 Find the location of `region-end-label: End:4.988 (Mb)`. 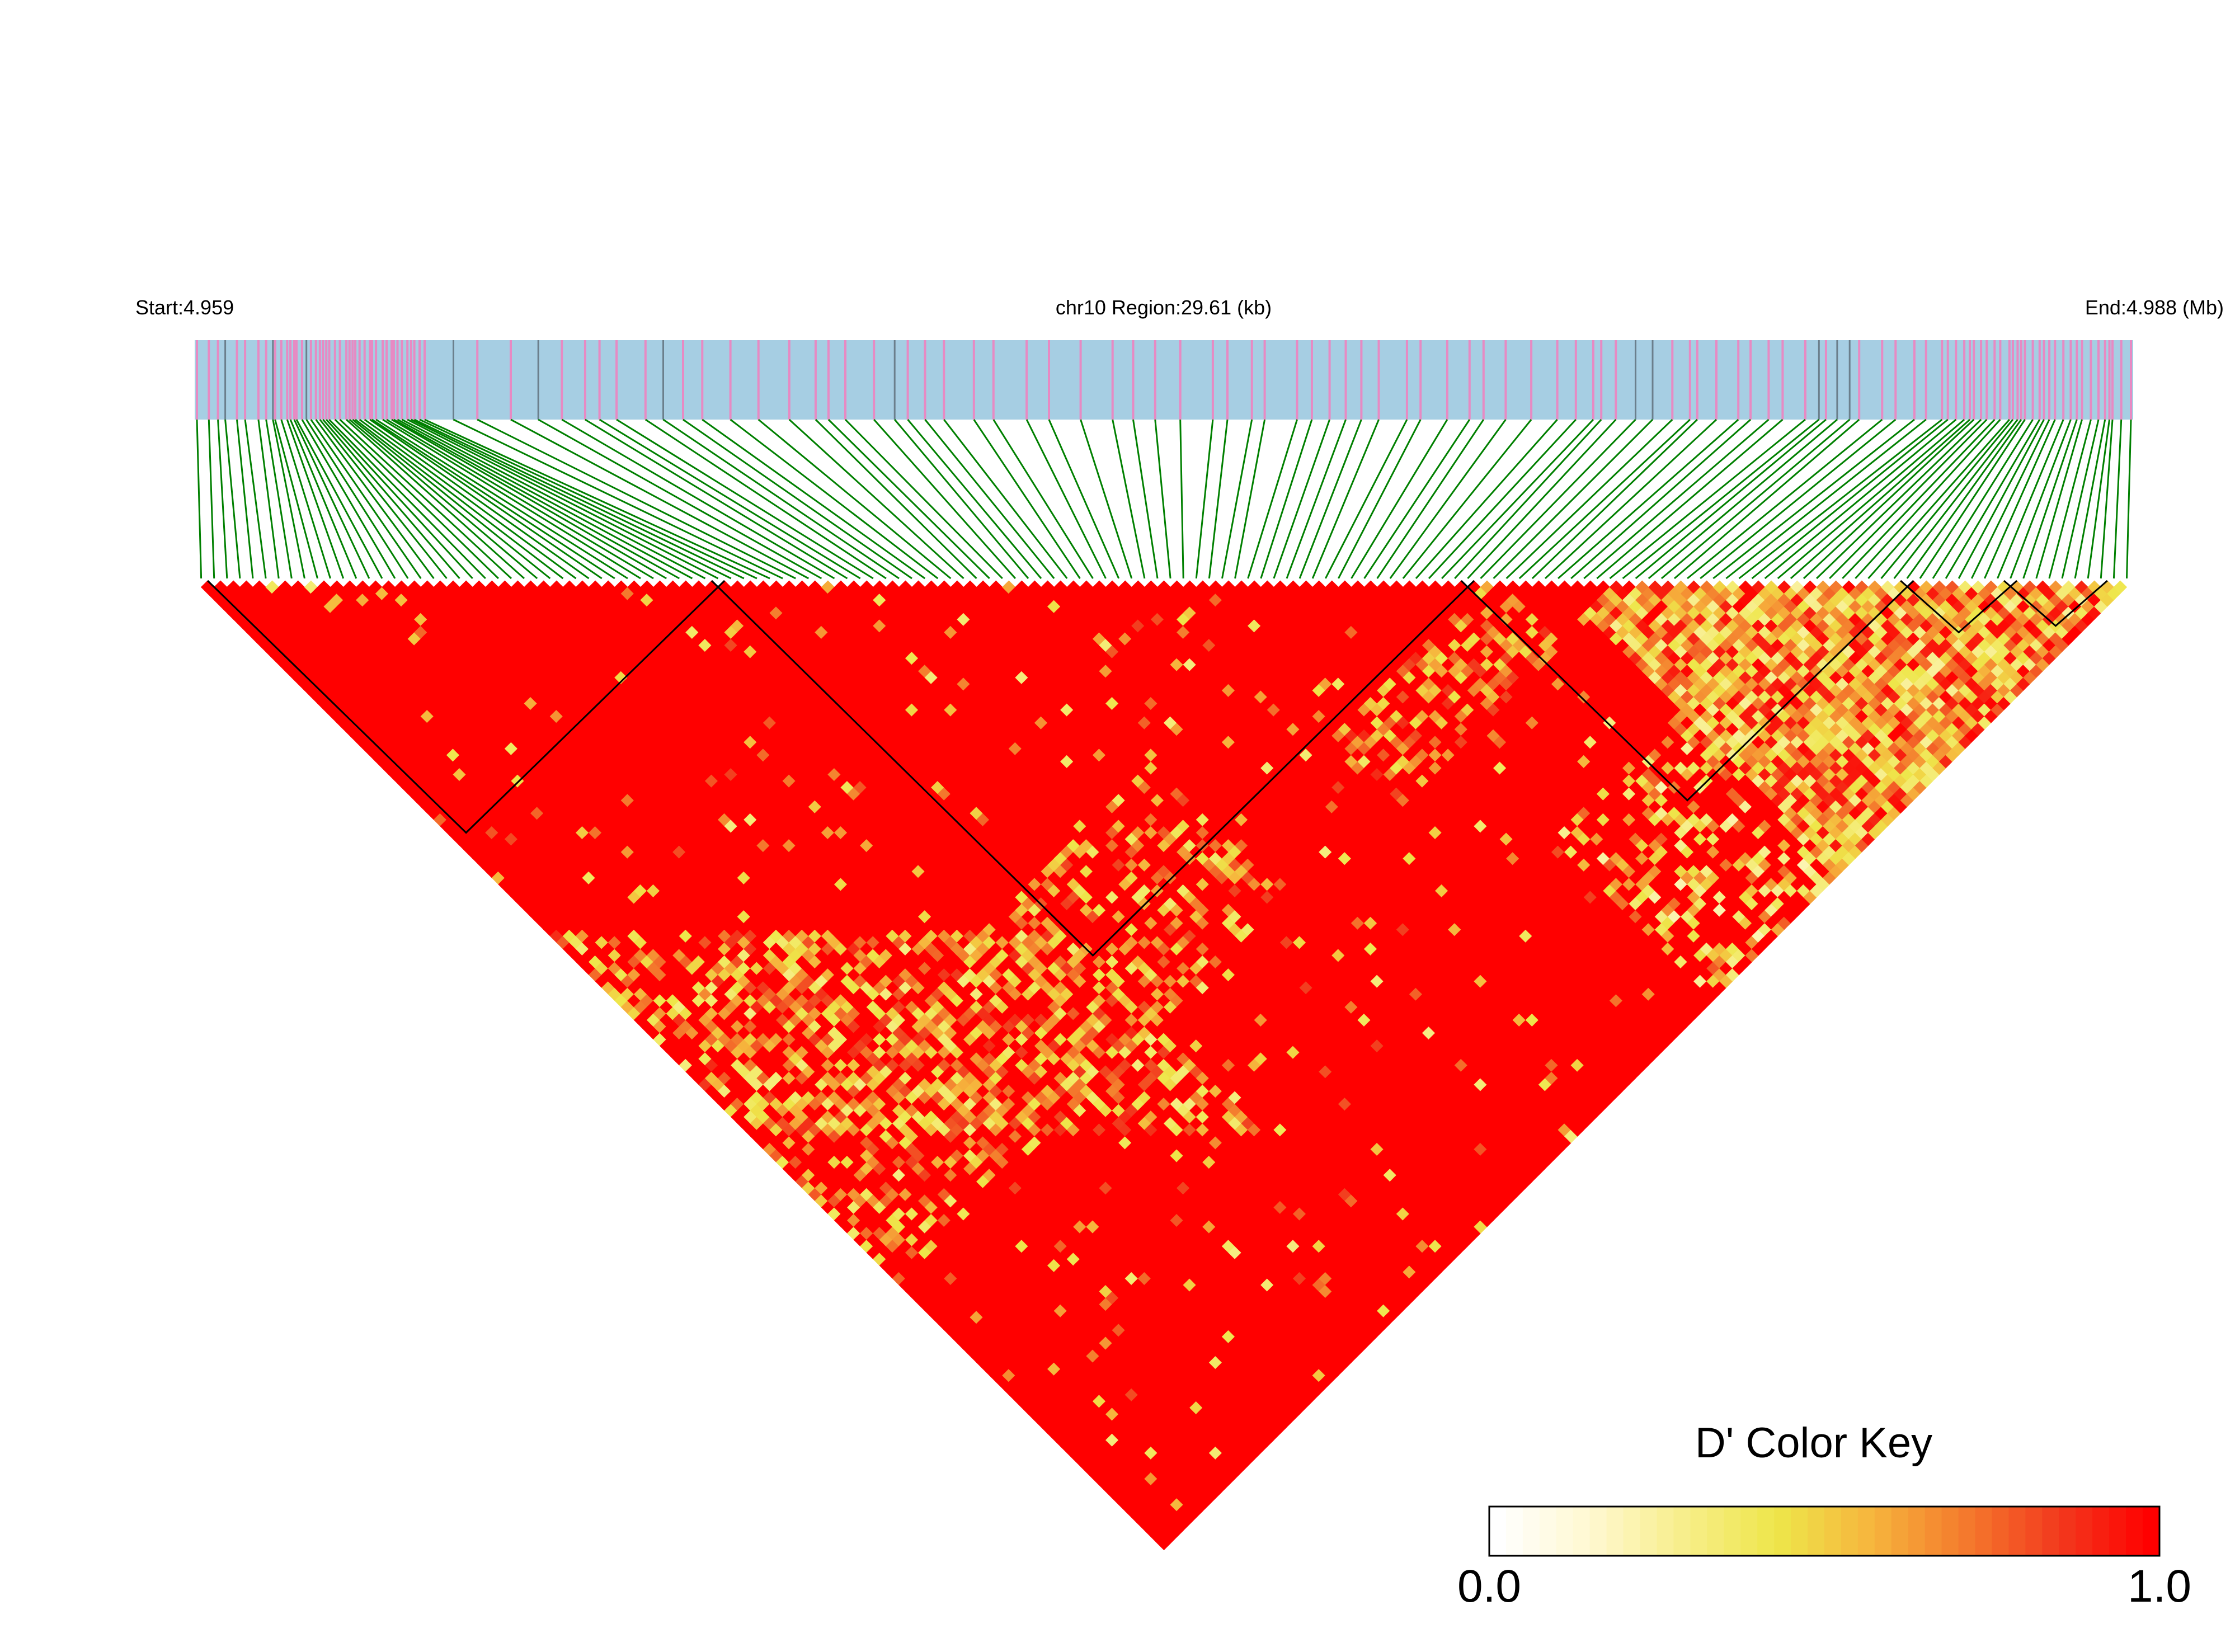

region-end-label: End:4.988 (Mb) is located at coordinates (2154, 308).